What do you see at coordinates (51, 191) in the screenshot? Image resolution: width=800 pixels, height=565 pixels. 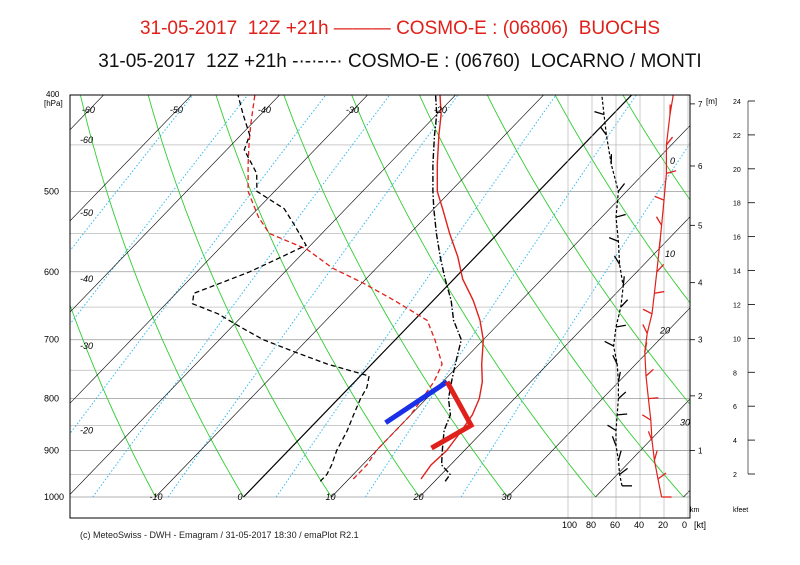 I see `y-axis-tick-label: 500` at bounding box center [51, 191].